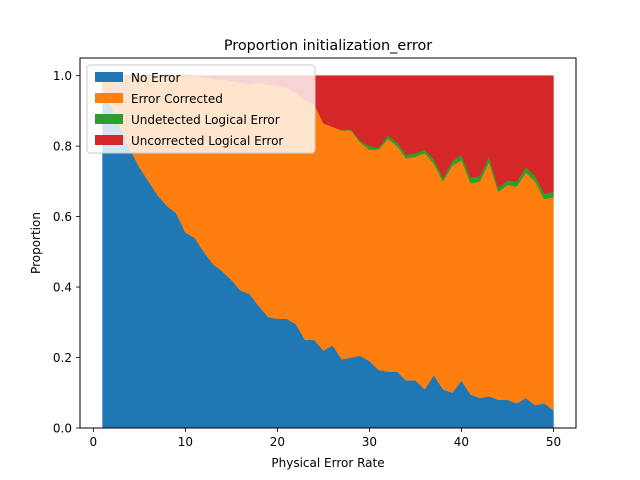 The image size is (640, 480). I want to click on legend-label: No Error, so click(155, 78).